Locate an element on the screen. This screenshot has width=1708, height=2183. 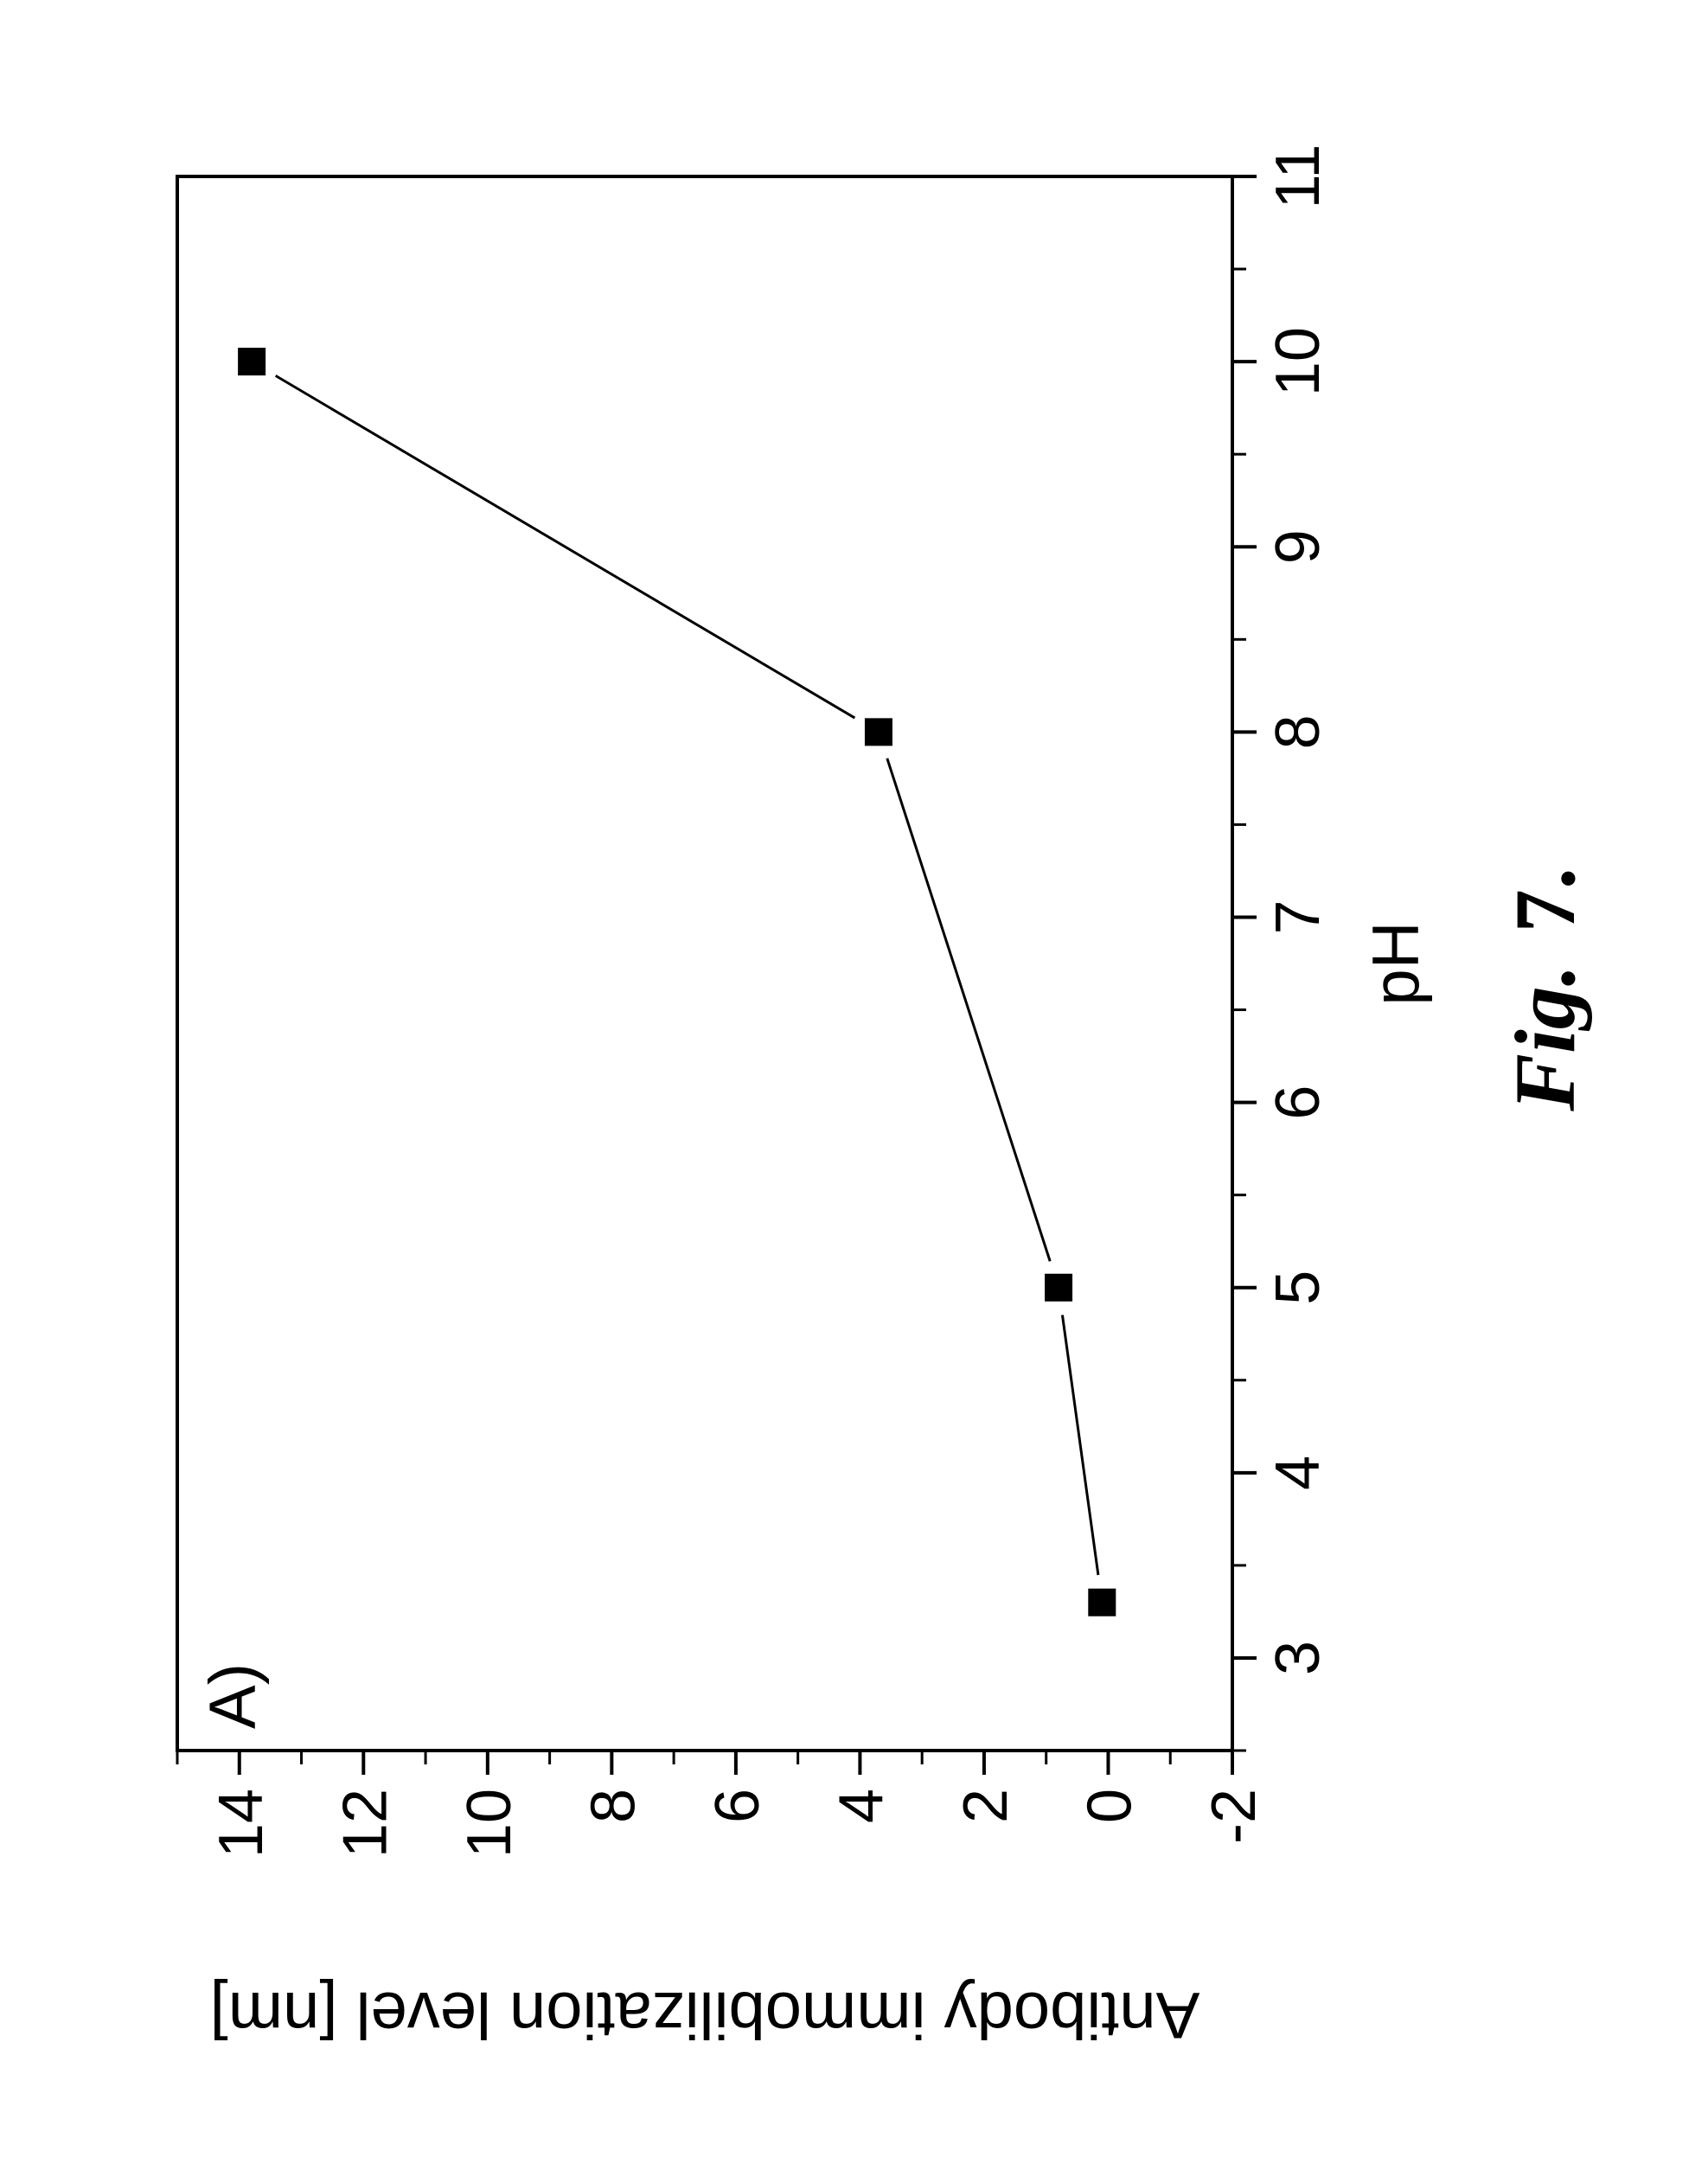
x-tick-label: 5 is located at coordinates (1298, 1288).